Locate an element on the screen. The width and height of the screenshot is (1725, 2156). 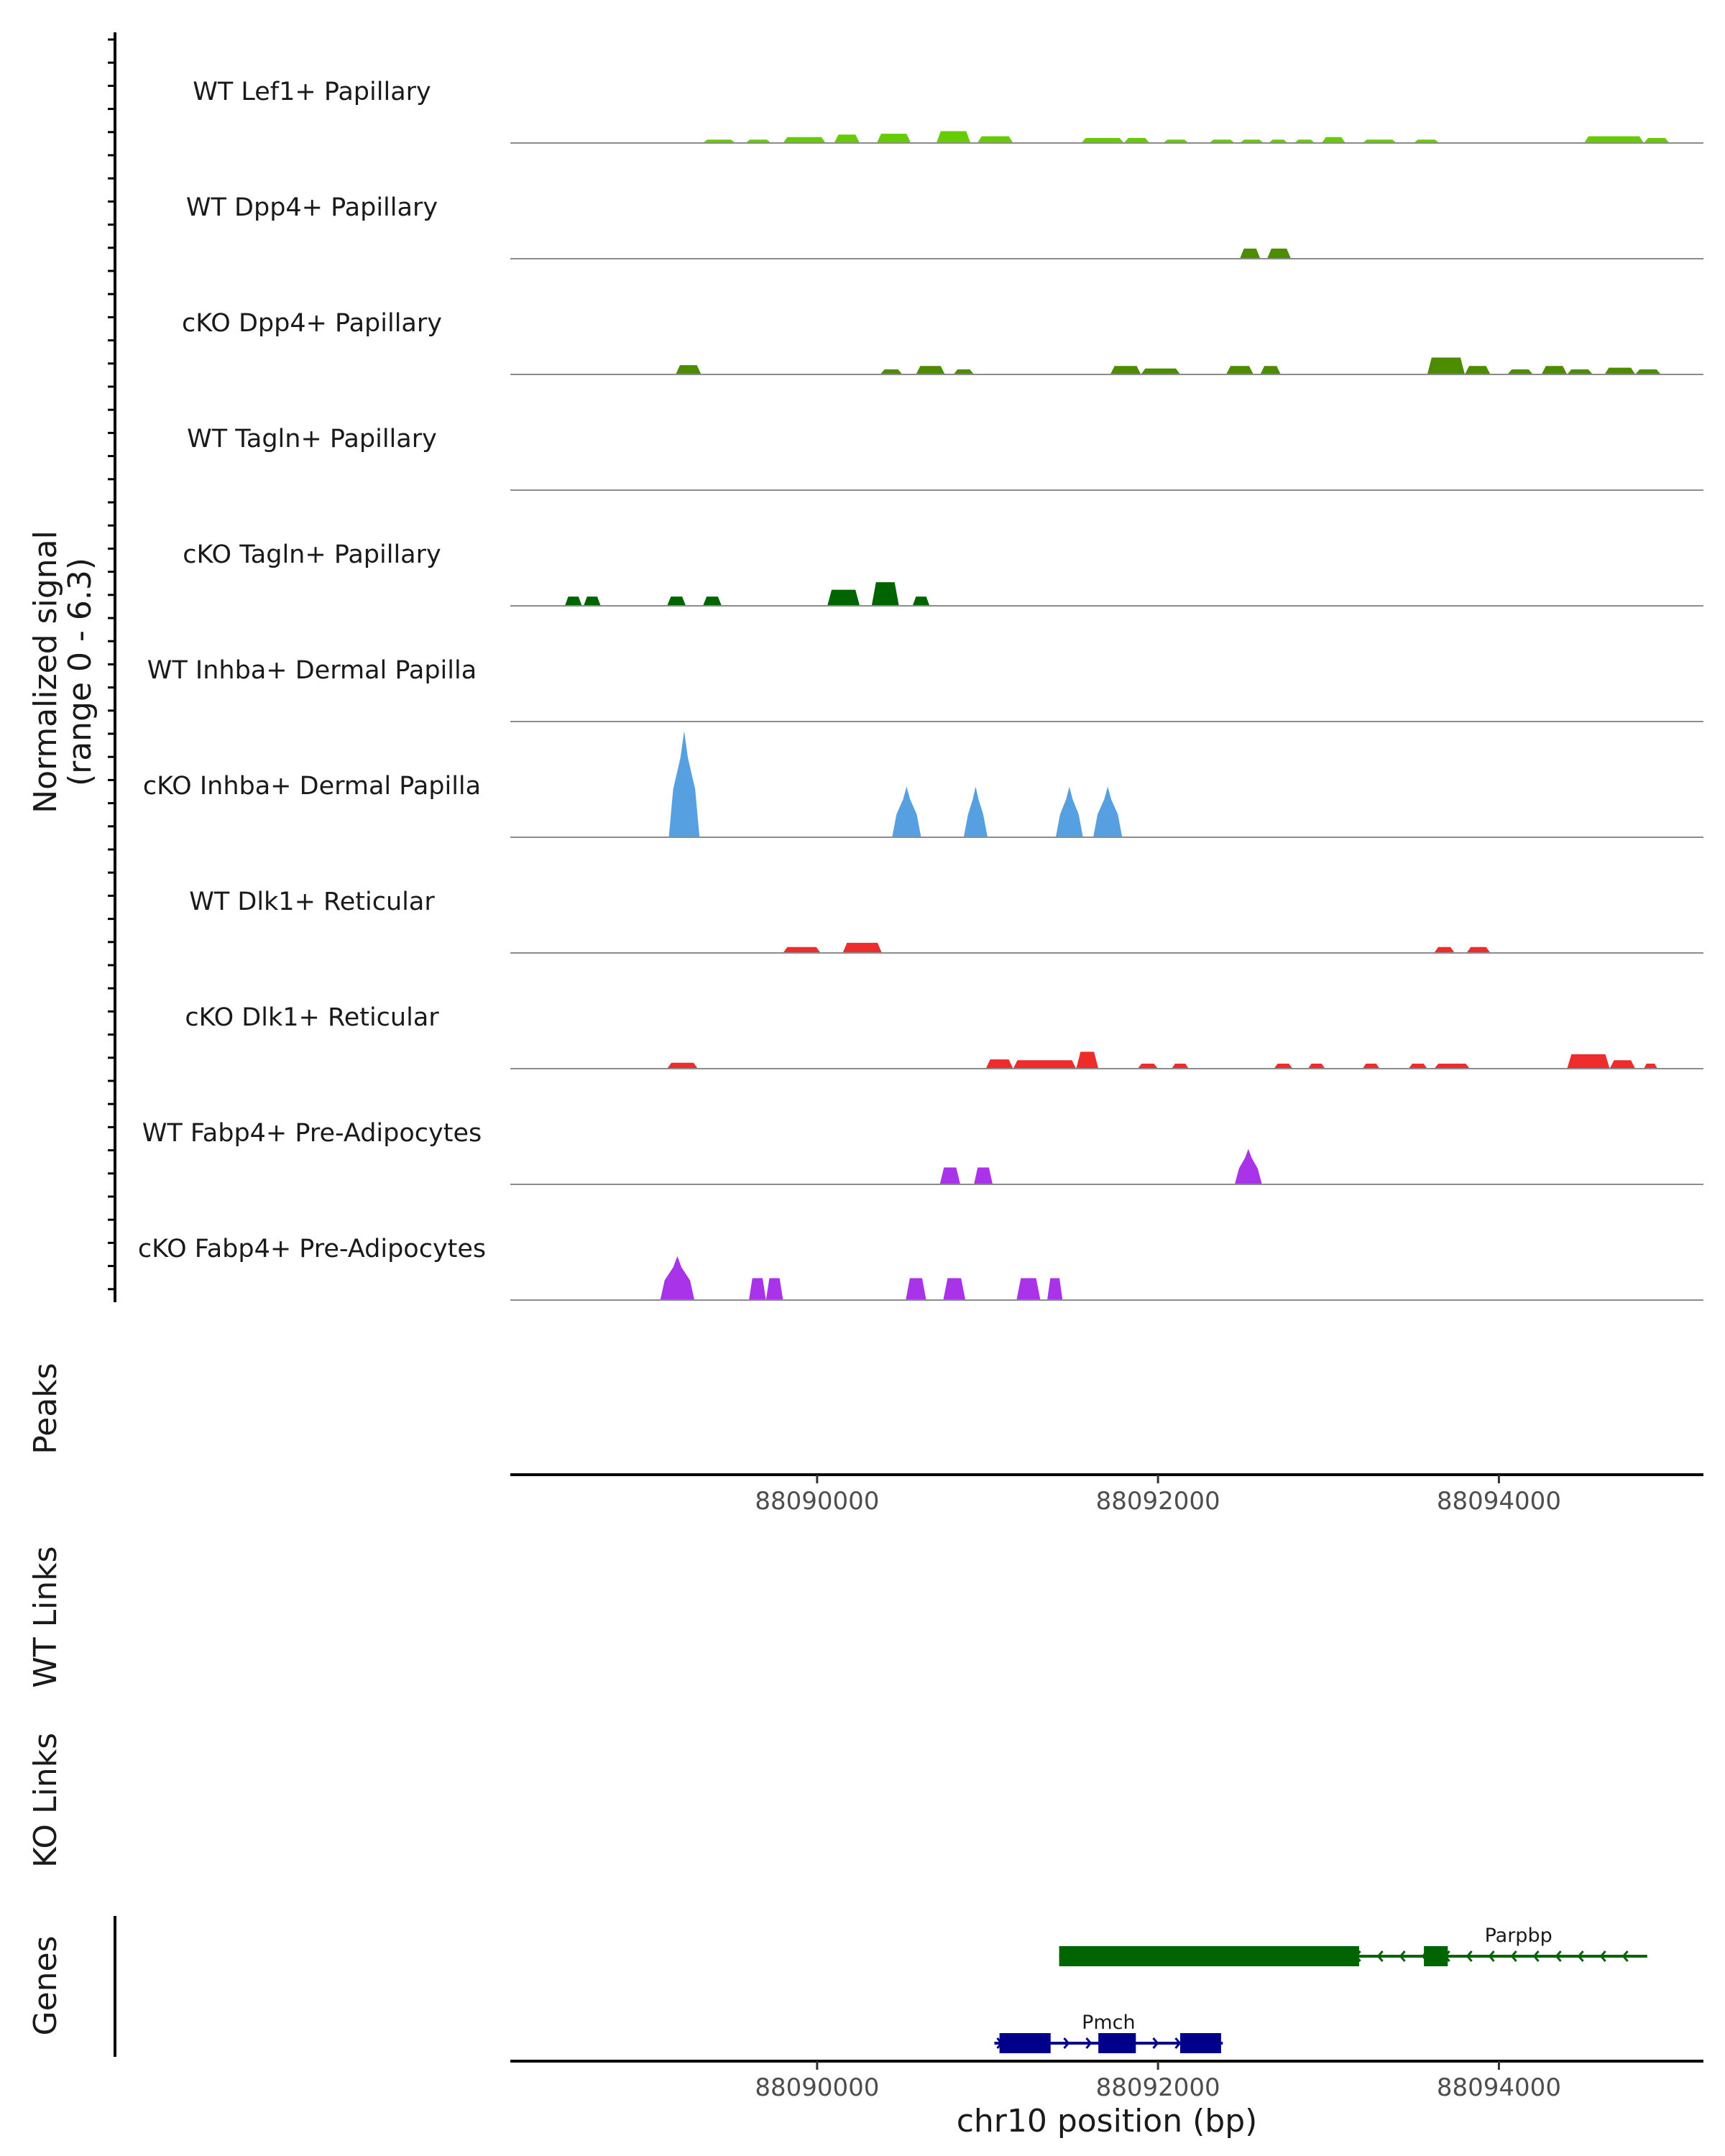
gene-label: Parpbp is located at coordinates (1518, 1936).